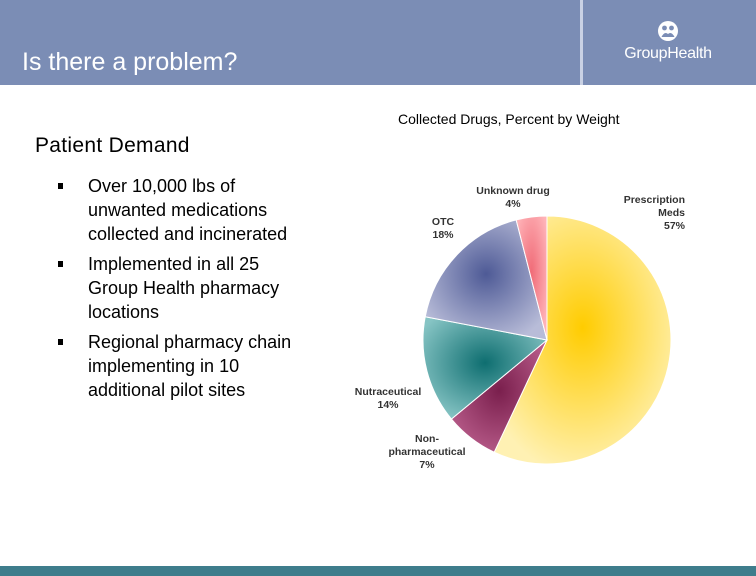  I want to click on slide-header: Is there a problem? GroupHealth, so click(378, 42).